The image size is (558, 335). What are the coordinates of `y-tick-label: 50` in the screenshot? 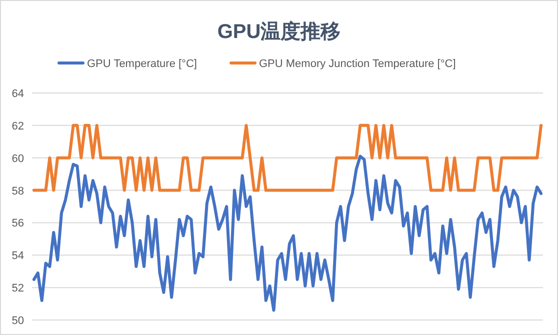 It's located at (18, 321).